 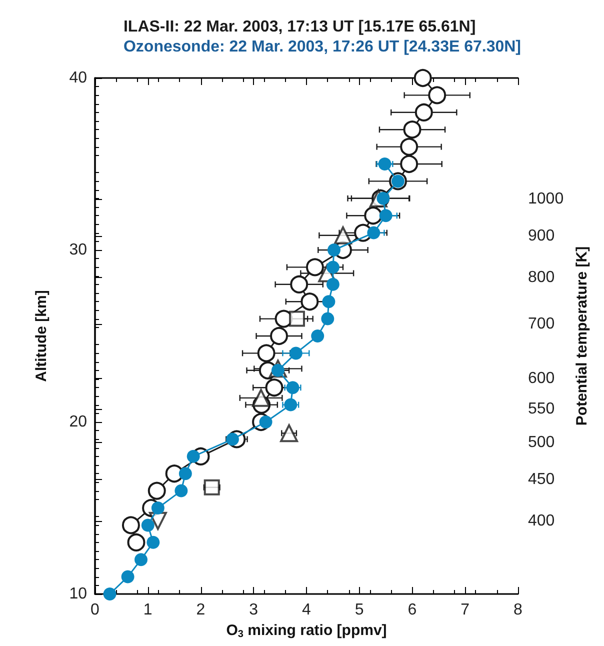 What do you see at coordinates (541, 324) in the screenshot?
I see `y2-tick-label: 700` at bounding box center [541, 324].